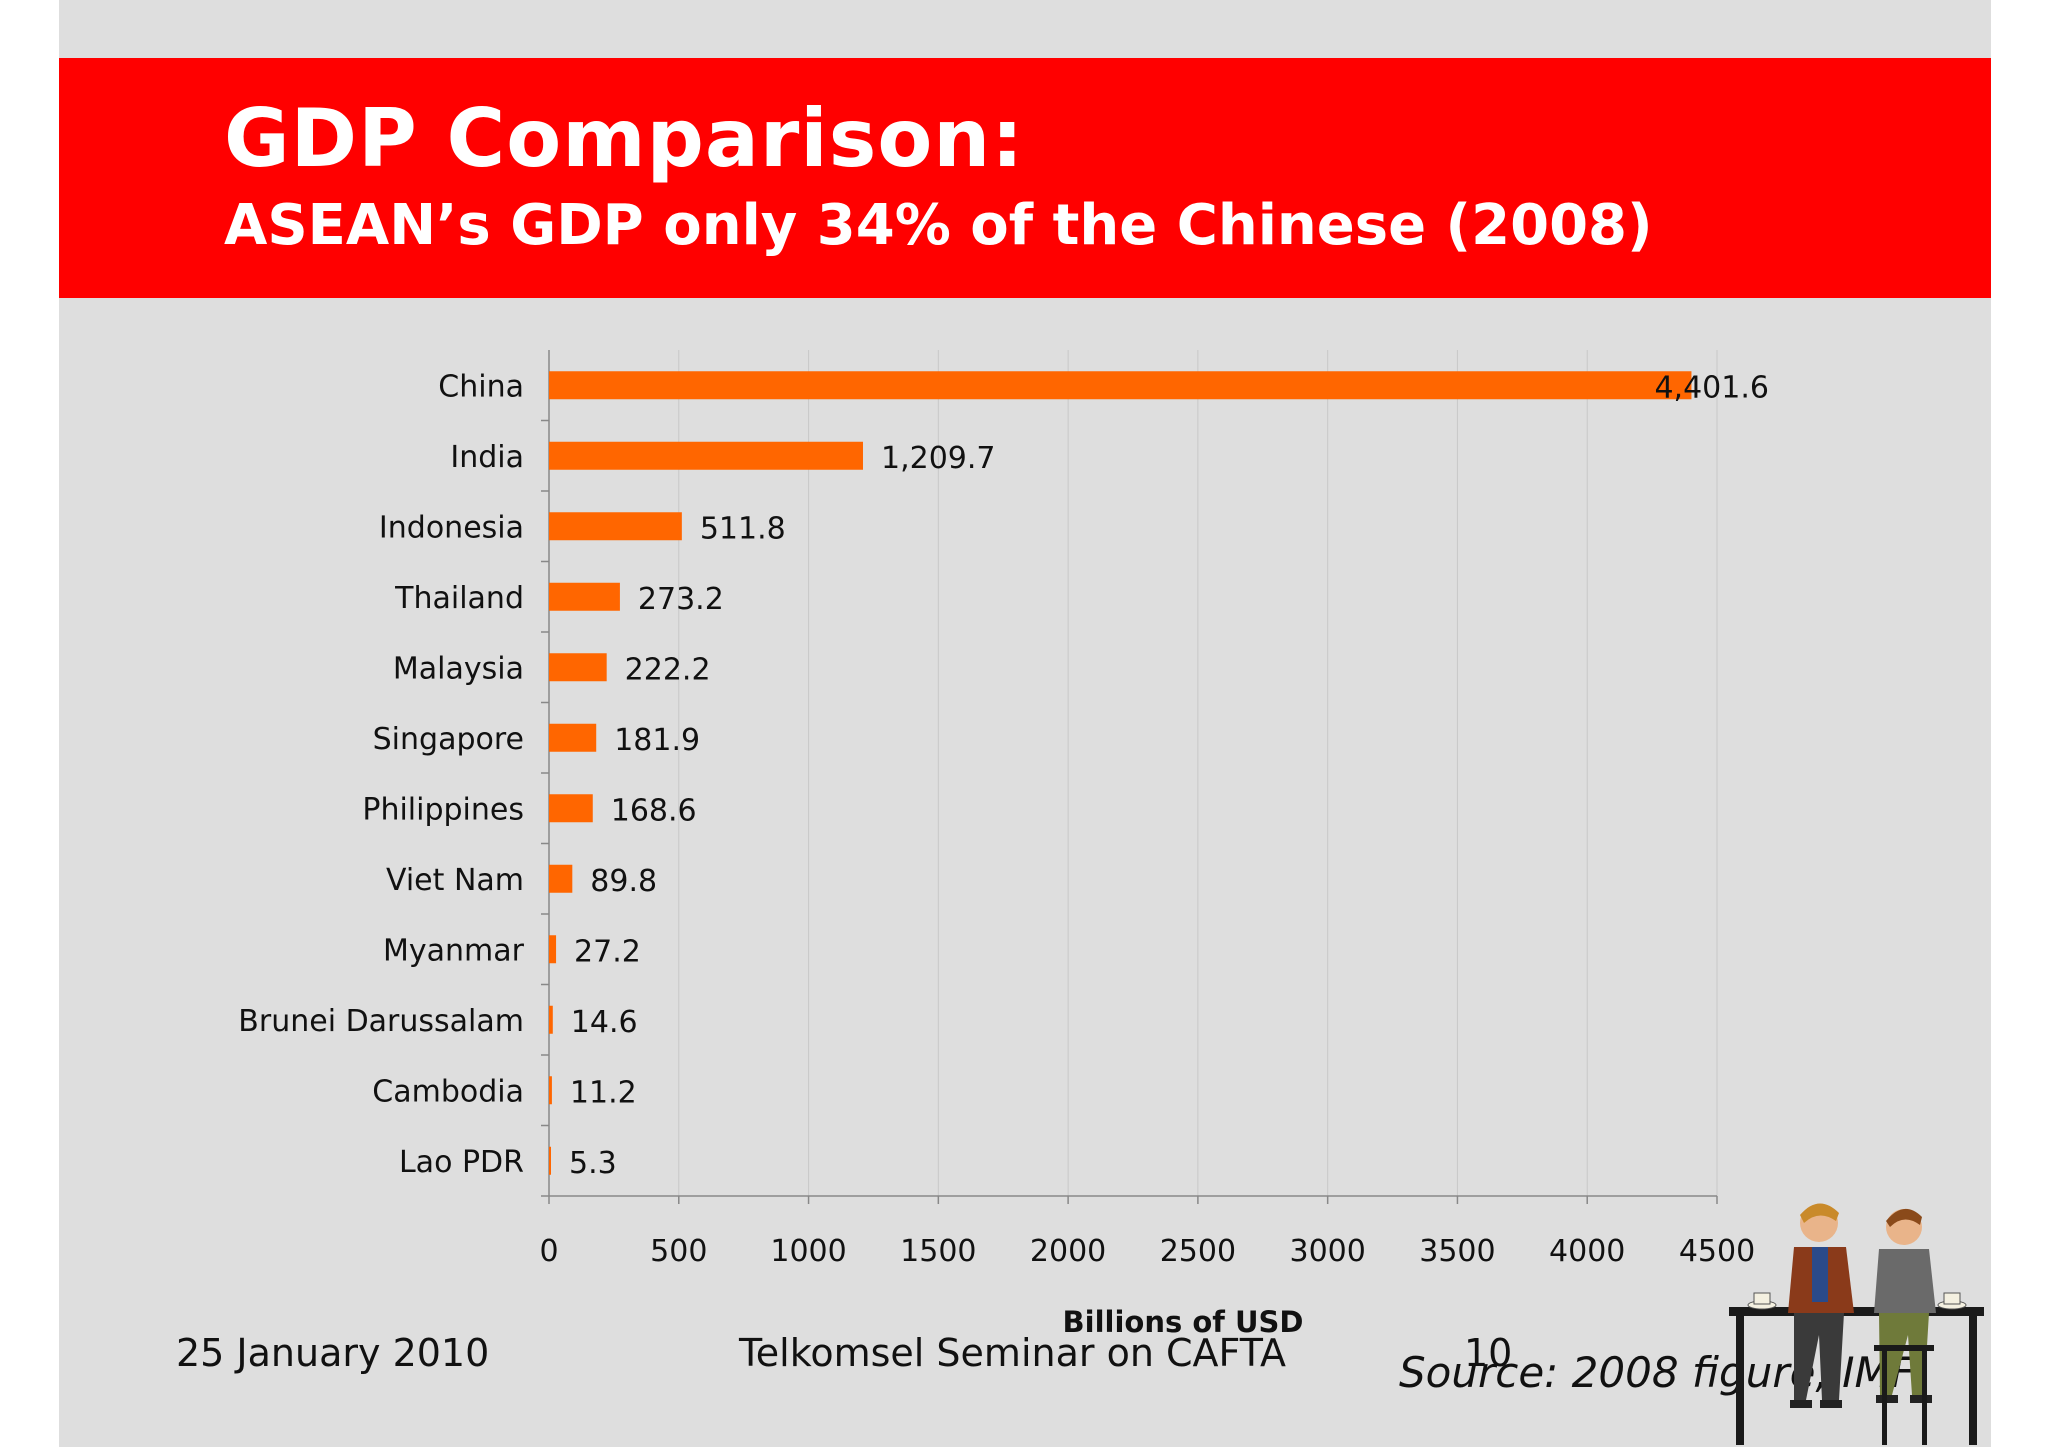 This screenshot has width=2048, height=1447. I want to click on x-tick-label: 0, so click(548, 1251).